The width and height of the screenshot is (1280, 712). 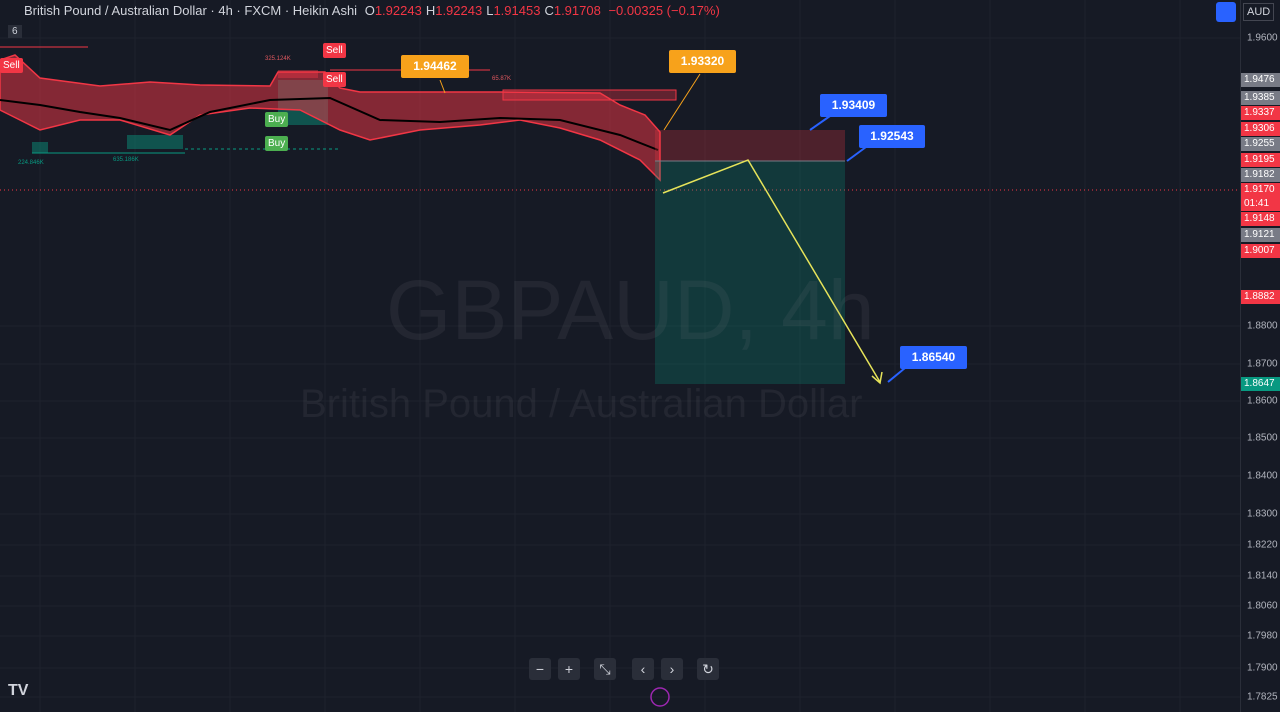 What do you see at coordinates (1260, 160) in the screenshot?
I see `price-badge: 1.9195` at bounding box center [1260, 160].